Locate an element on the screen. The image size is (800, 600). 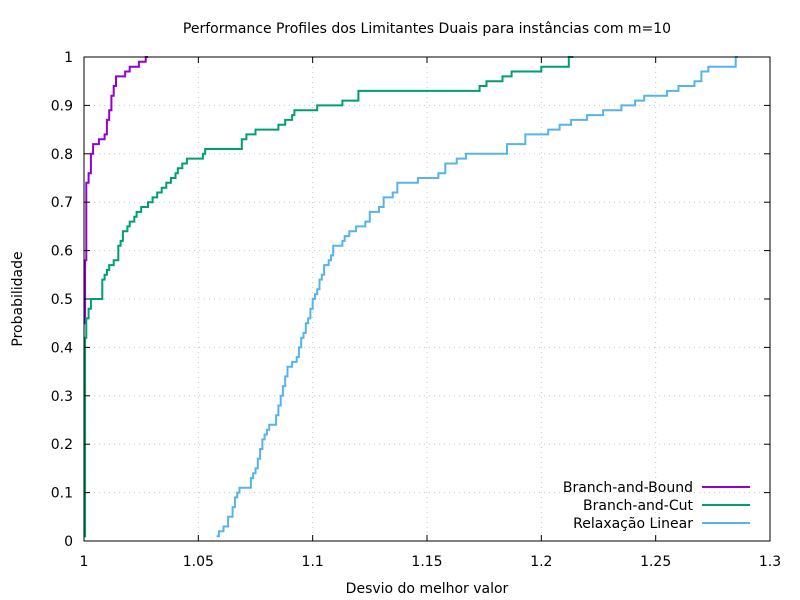
x-tick-label: 1.25 is located at coordinates (655, 562).